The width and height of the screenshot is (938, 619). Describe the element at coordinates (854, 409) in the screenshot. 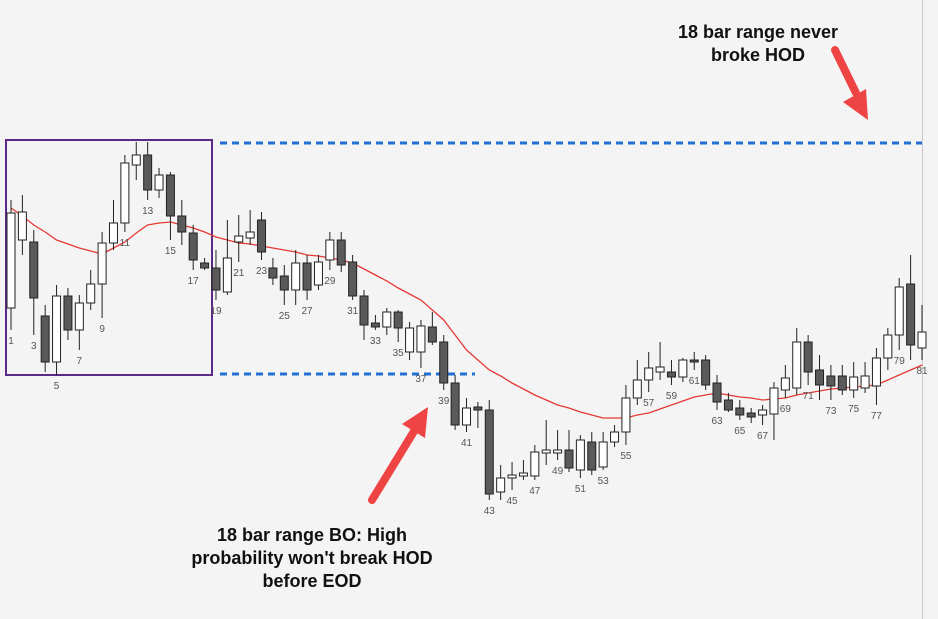

I see `x-tick-label: 75` at that location.